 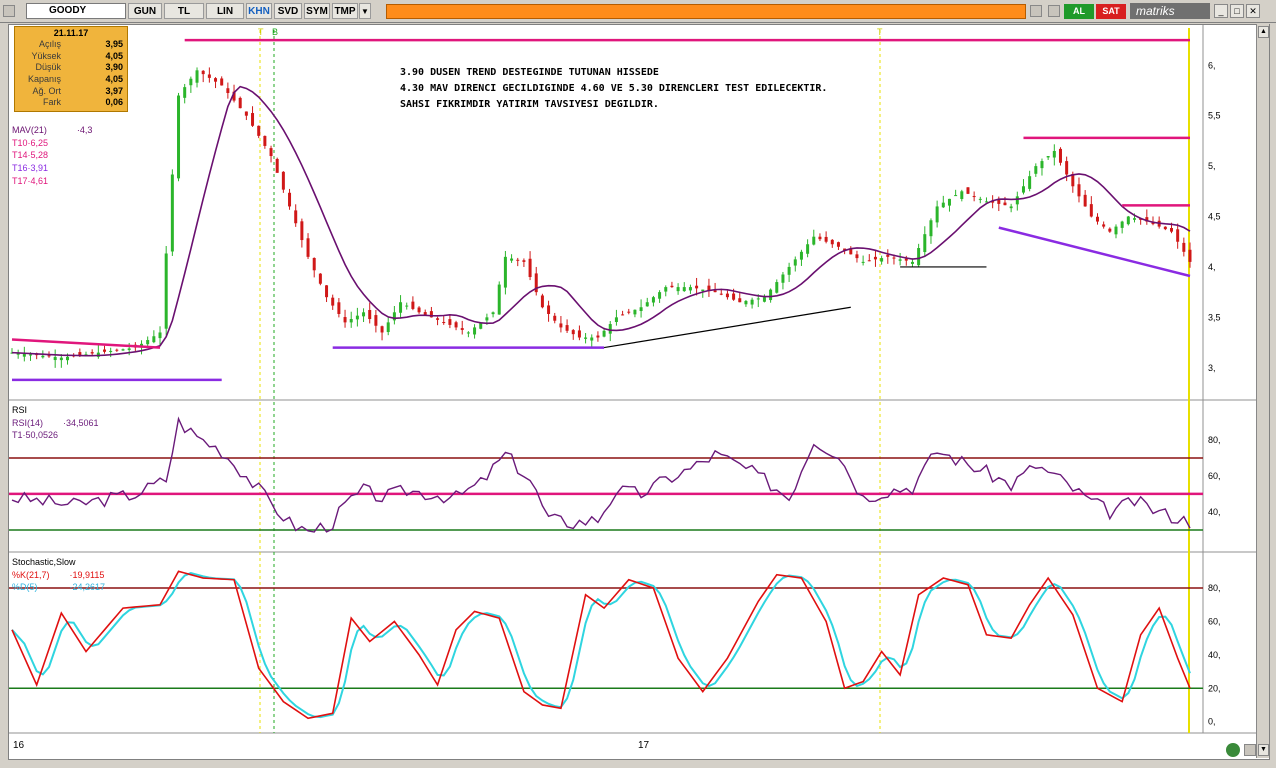 I want to click on svd-label: SVD, so click(x=288, y=11).